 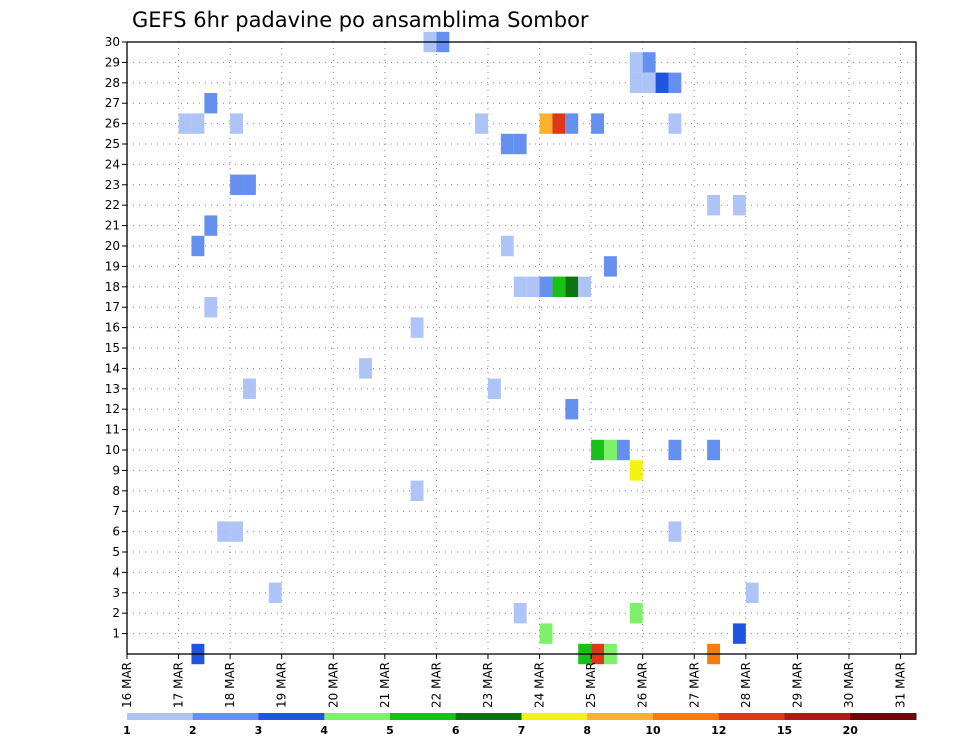 I want to click on color-legend: 1 2 3 4 5 6 7 8 10 12 15 20, so click(x=520, y=725).